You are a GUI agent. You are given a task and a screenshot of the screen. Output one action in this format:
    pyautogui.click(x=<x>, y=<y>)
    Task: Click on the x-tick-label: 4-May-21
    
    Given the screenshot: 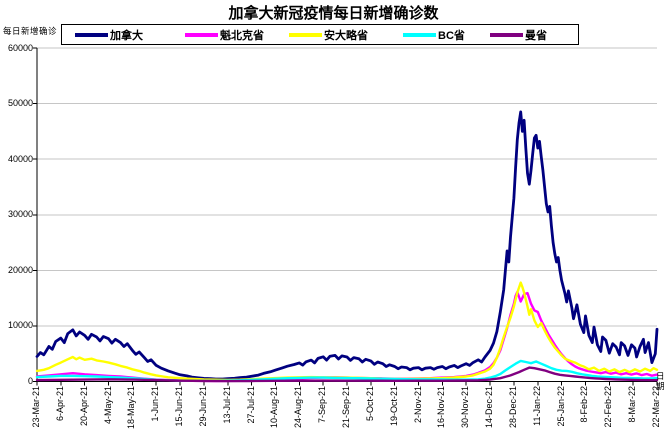 What is the action you would take?
    pyautogui.click(x=107, y=405)
    